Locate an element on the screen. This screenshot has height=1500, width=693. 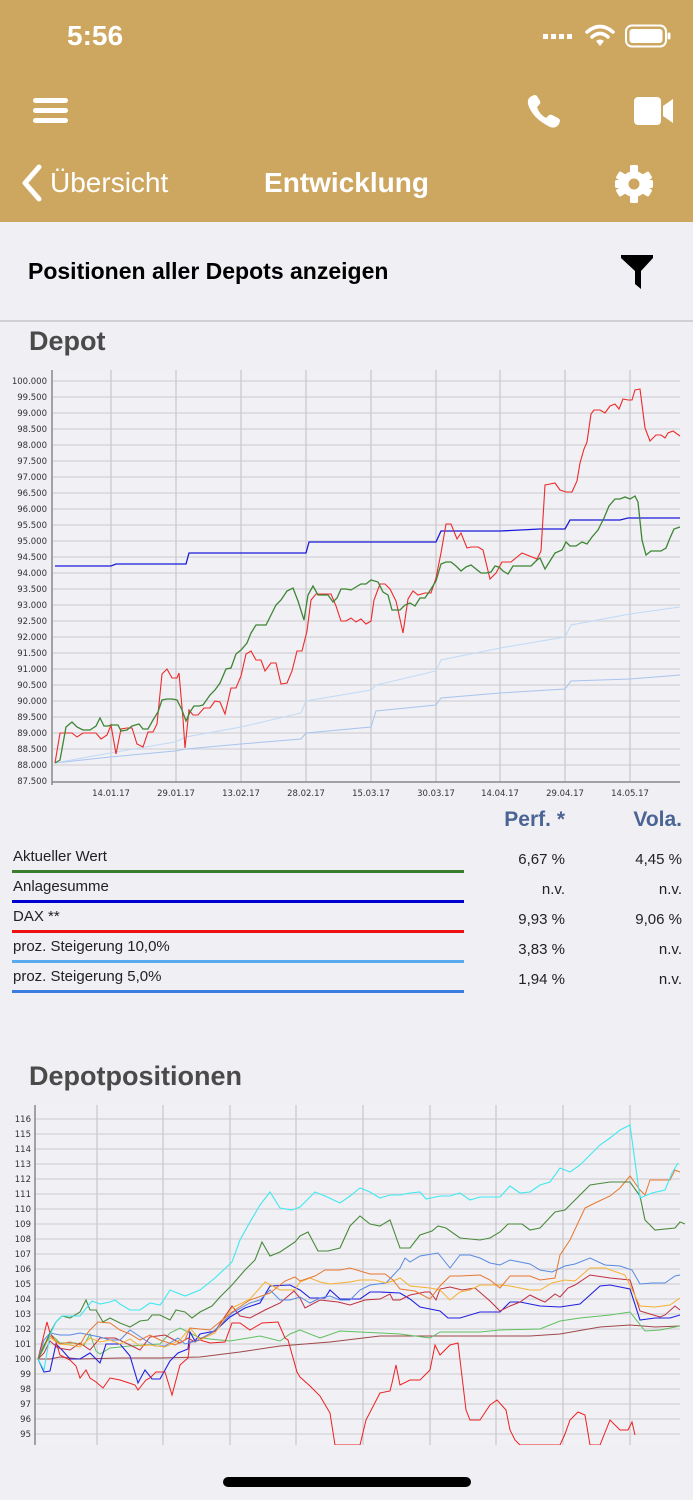
svg-text: 97.500 is located at coordinates (32, 462).